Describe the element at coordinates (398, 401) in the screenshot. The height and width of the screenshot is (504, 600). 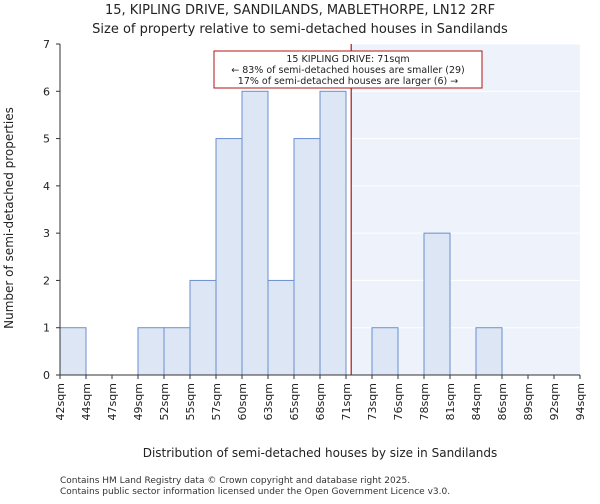
I see `x-tick-label: 76sqm` at that location.